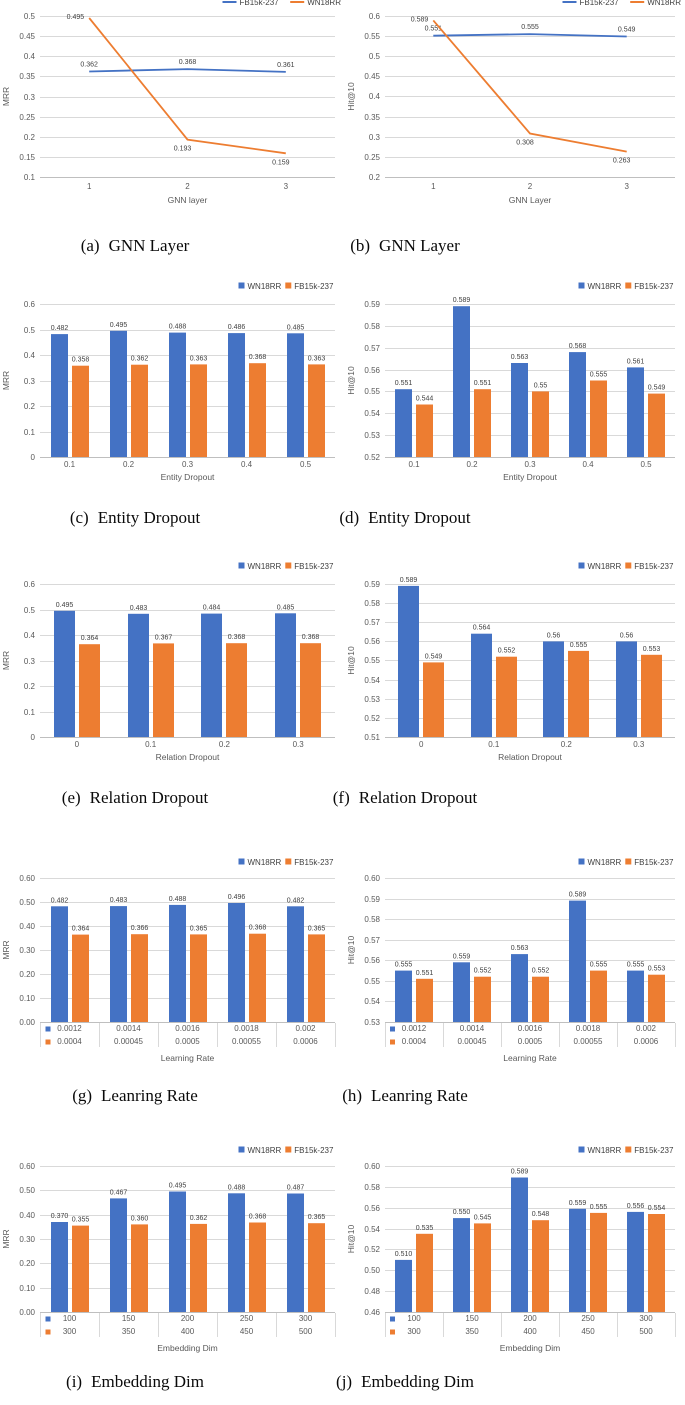 This screenshot has height=1405, width=685. Describe the element at coordinates (372, 435) in the screenshot. I see `svg-text: 0.53` at that location.